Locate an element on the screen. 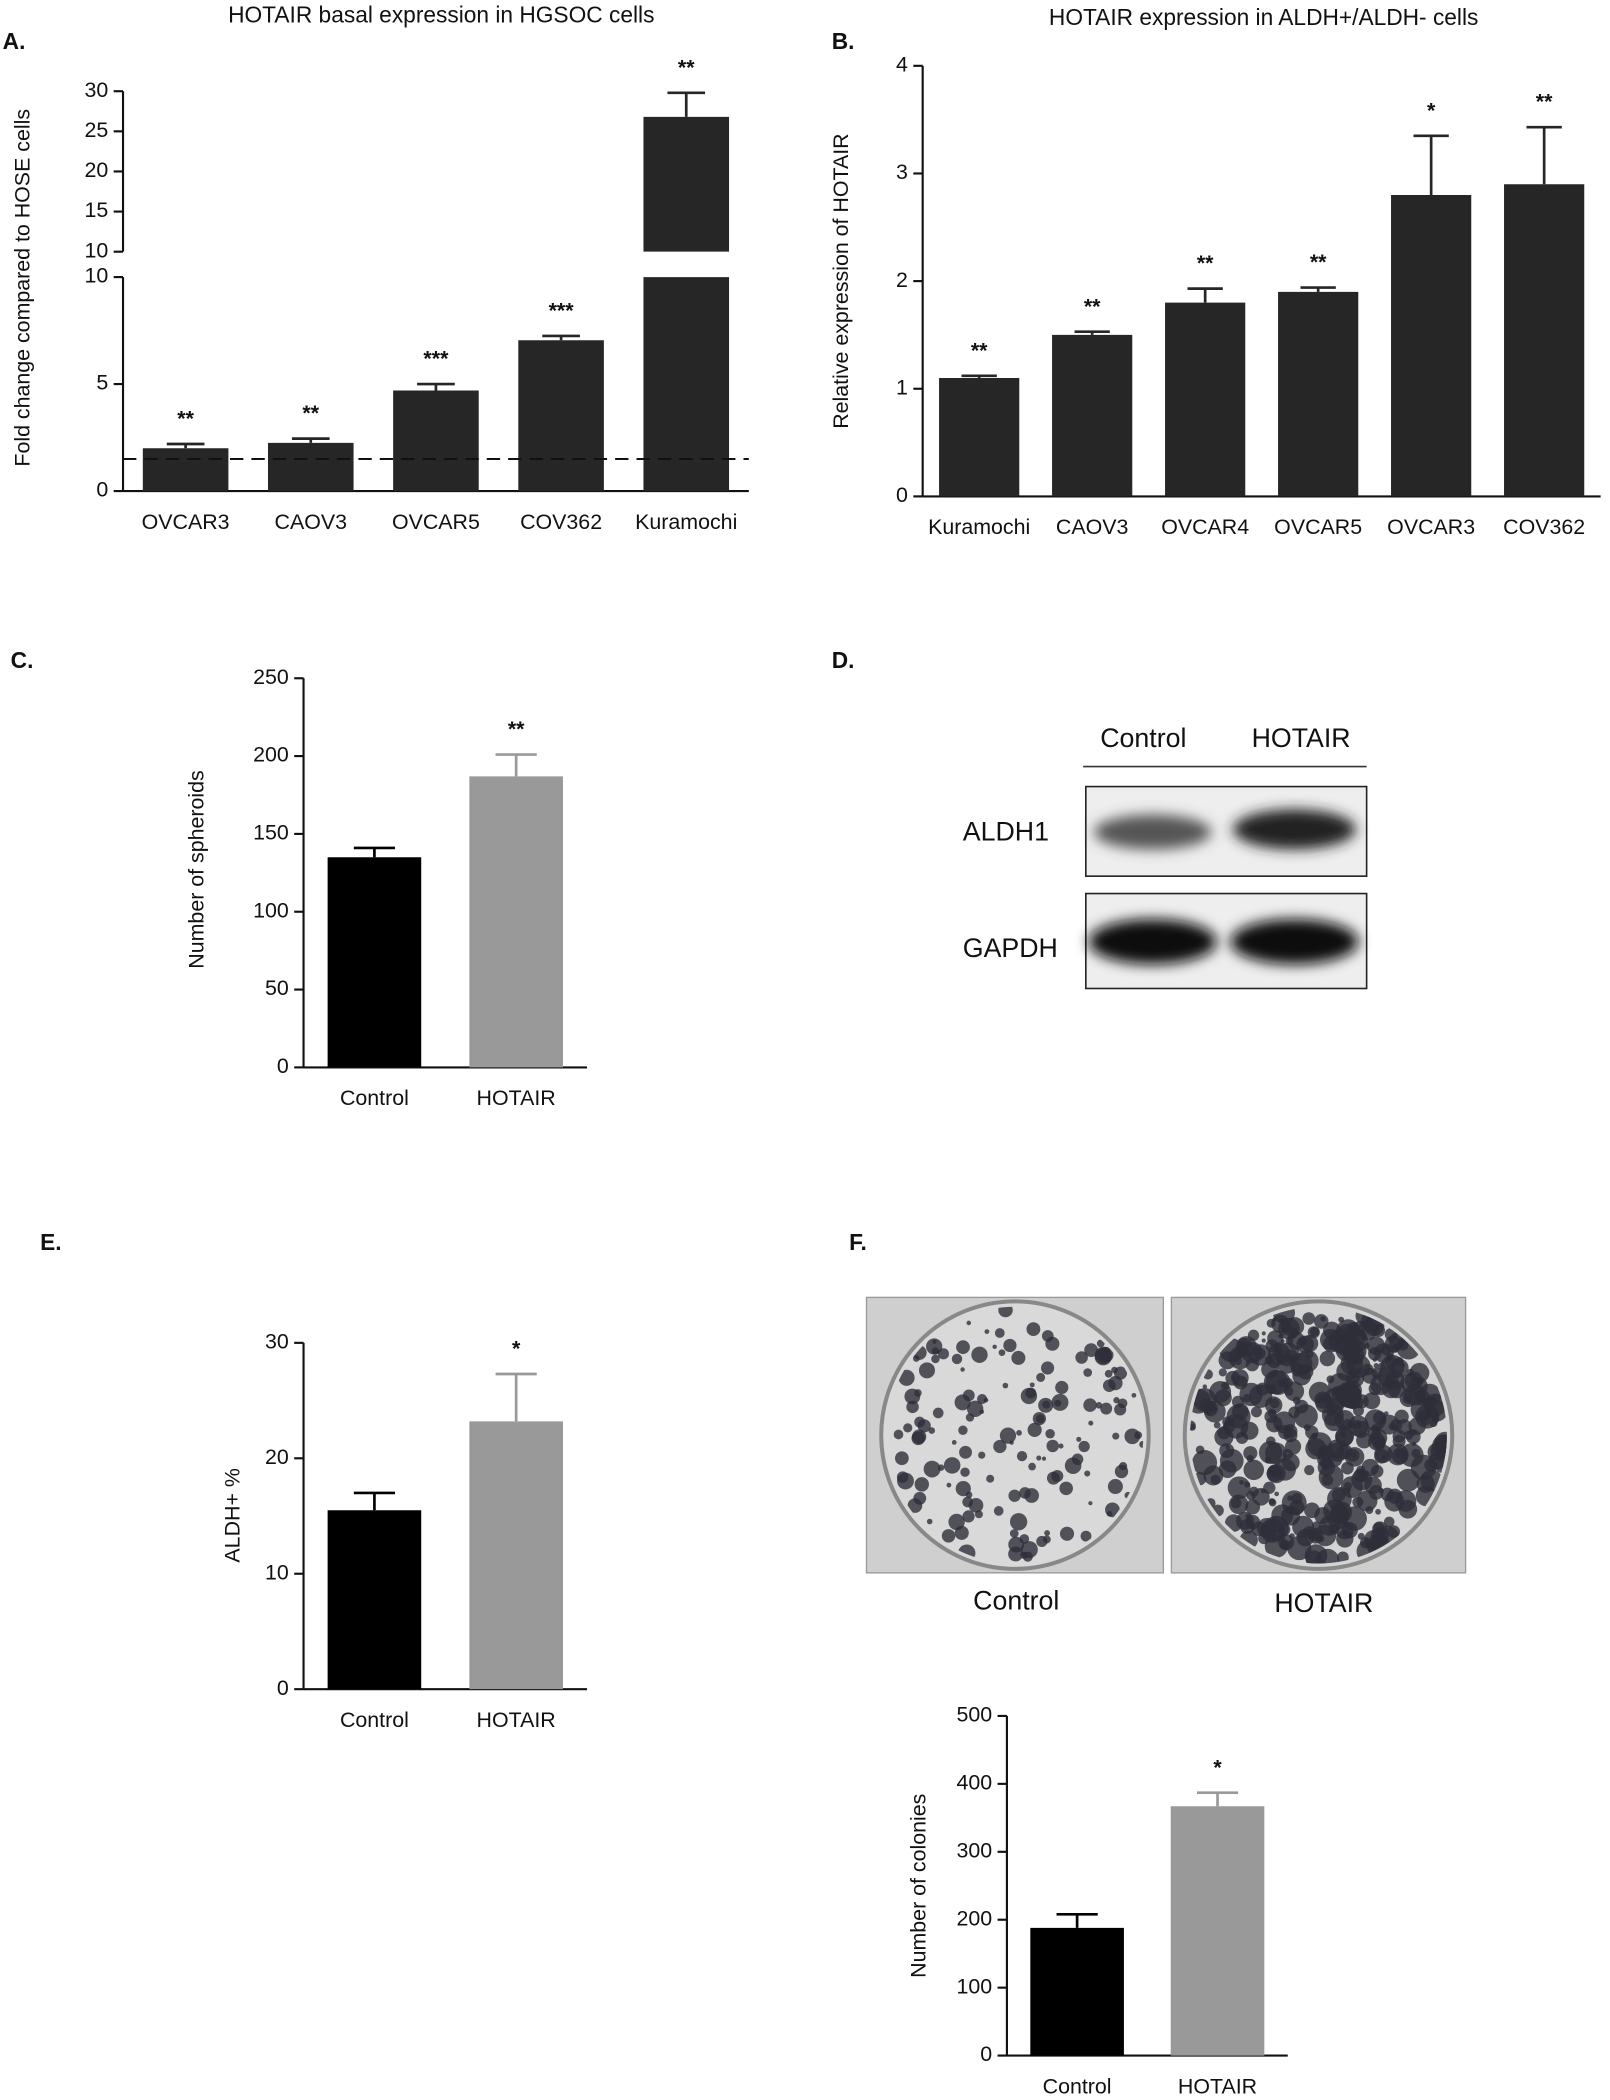 The width and height of the screenshot is (1610, 2100). y-tick-label: 500 is located at coordinates (975, 1715).